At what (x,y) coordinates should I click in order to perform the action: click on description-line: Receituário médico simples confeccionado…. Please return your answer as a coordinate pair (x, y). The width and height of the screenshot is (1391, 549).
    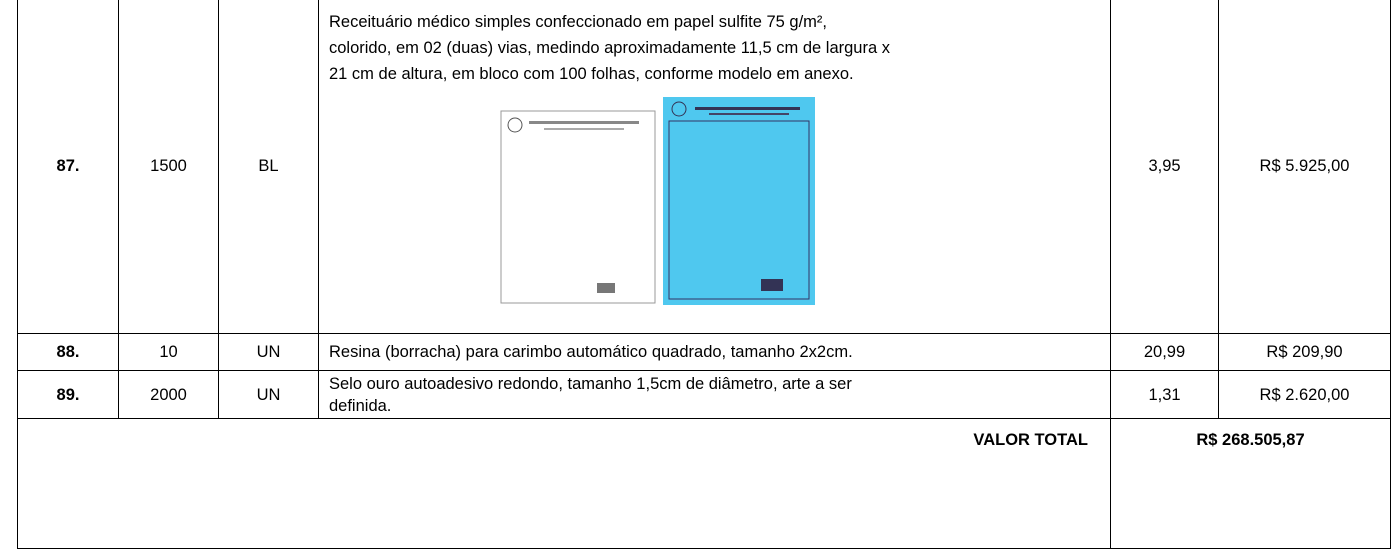
    Looking at the image, I should click on (578, 22).